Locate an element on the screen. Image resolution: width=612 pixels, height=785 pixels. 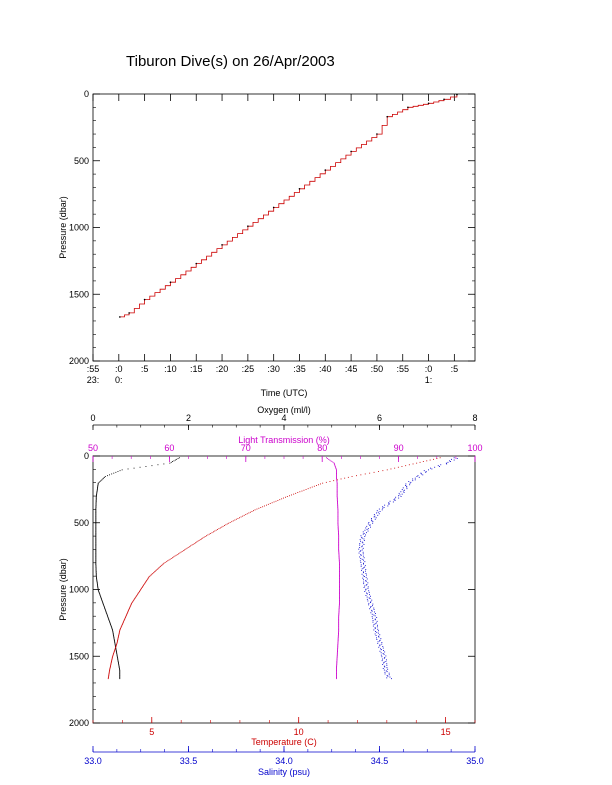
series-transmission is located at coordinates (333, 568).